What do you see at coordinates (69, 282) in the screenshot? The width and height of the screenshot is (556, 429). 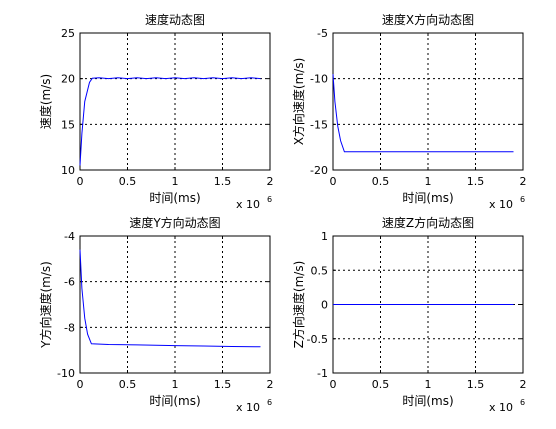 I see `y-tick-label: -6` at bounding box center [69, 282].